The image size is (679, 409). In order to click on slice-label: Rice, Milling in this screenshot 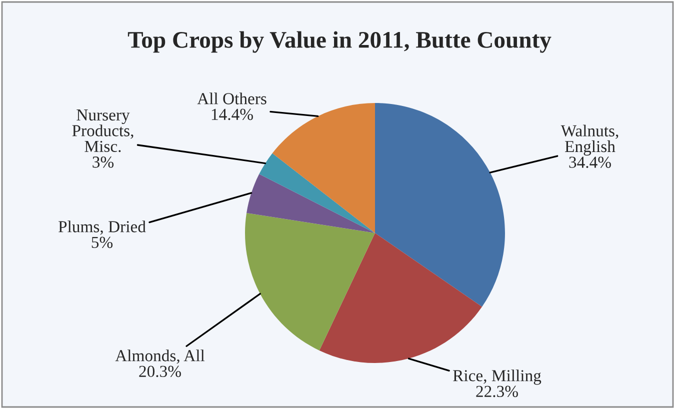, I will do `click(497, 377)`.